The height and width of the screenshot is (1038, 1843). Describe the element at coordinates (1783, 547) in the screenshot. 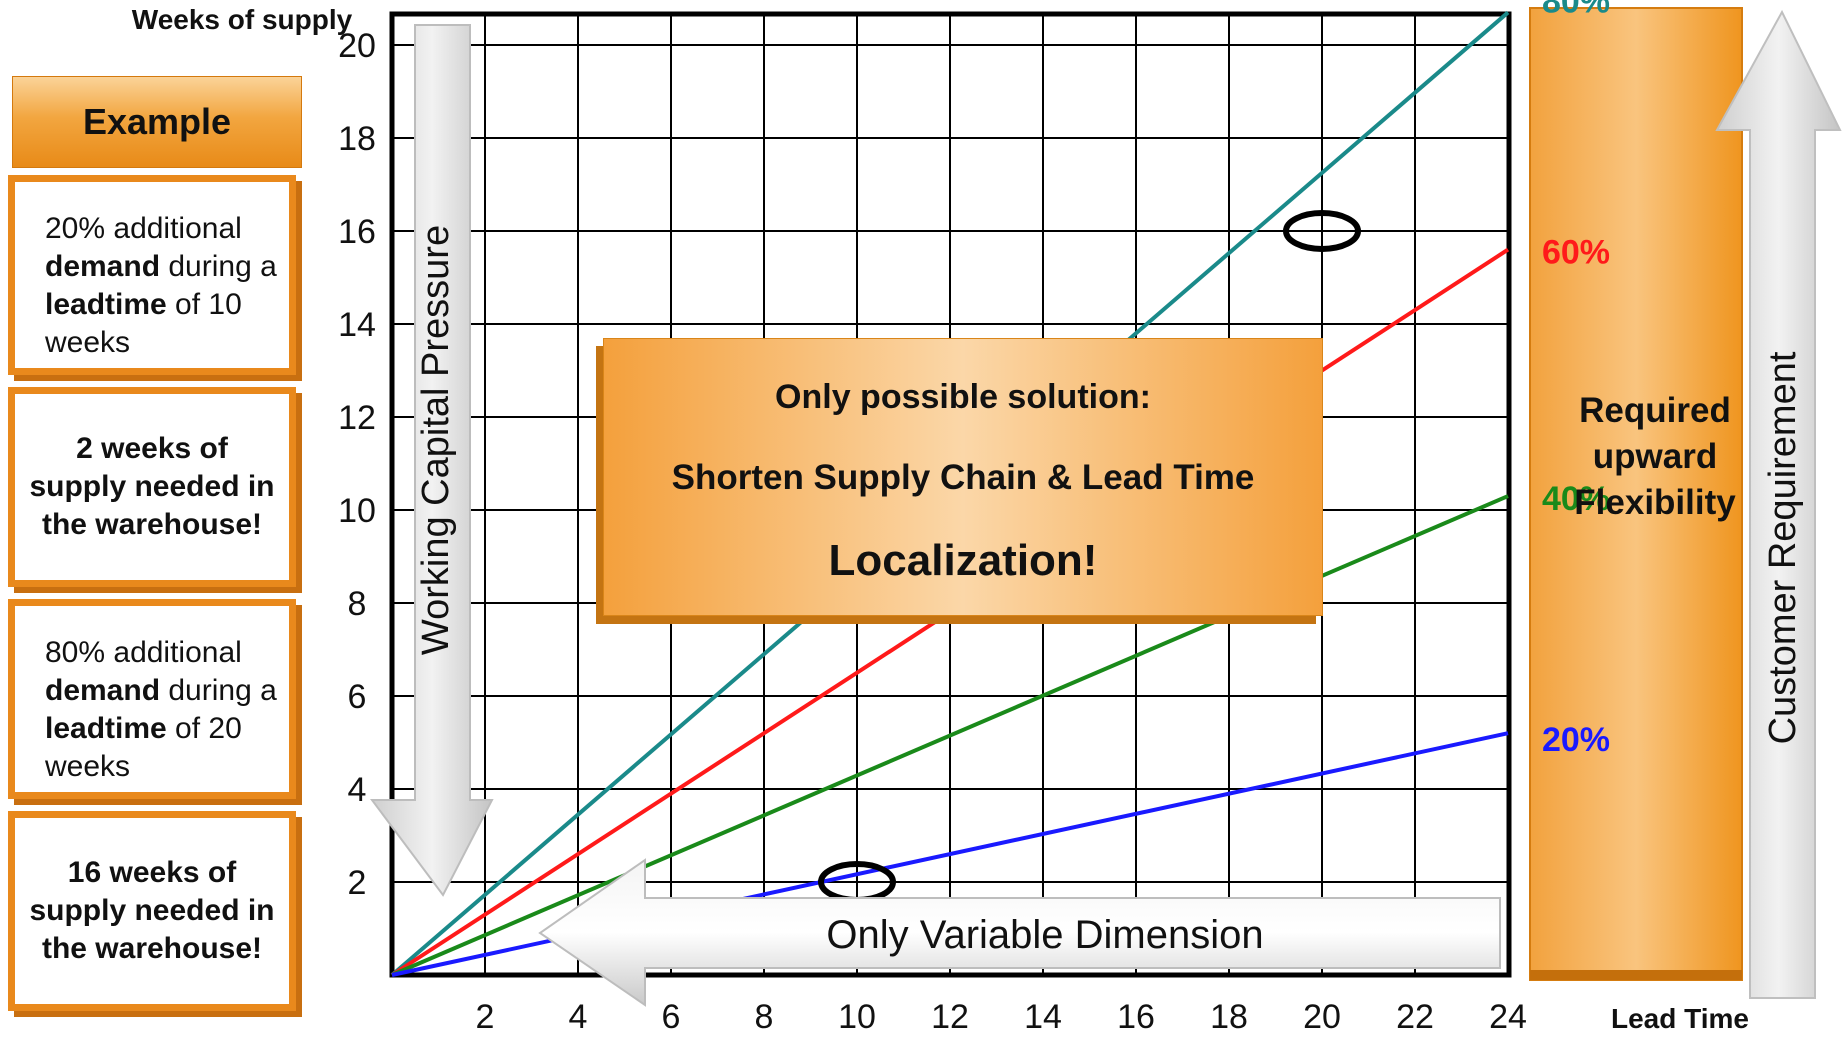

I see `customer-requirement-label: Customer Requirement` at that location.